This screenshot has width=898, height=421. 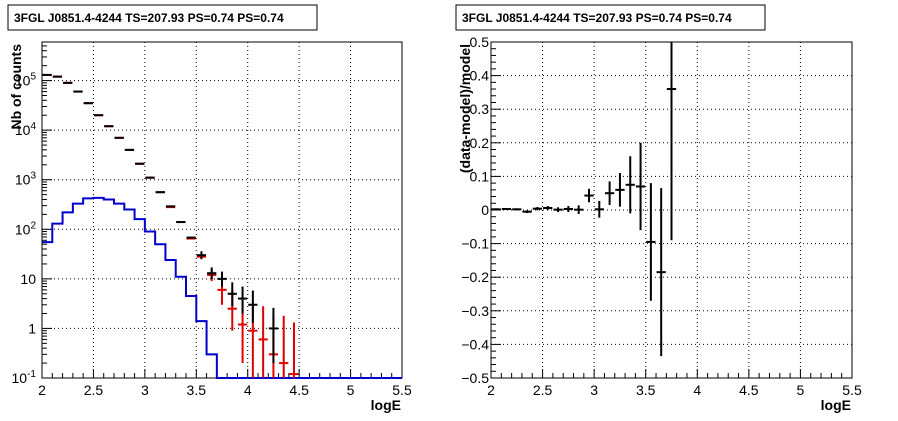 I want to click on left-x-tick-label: 5.5, so click(x=402, y=390).